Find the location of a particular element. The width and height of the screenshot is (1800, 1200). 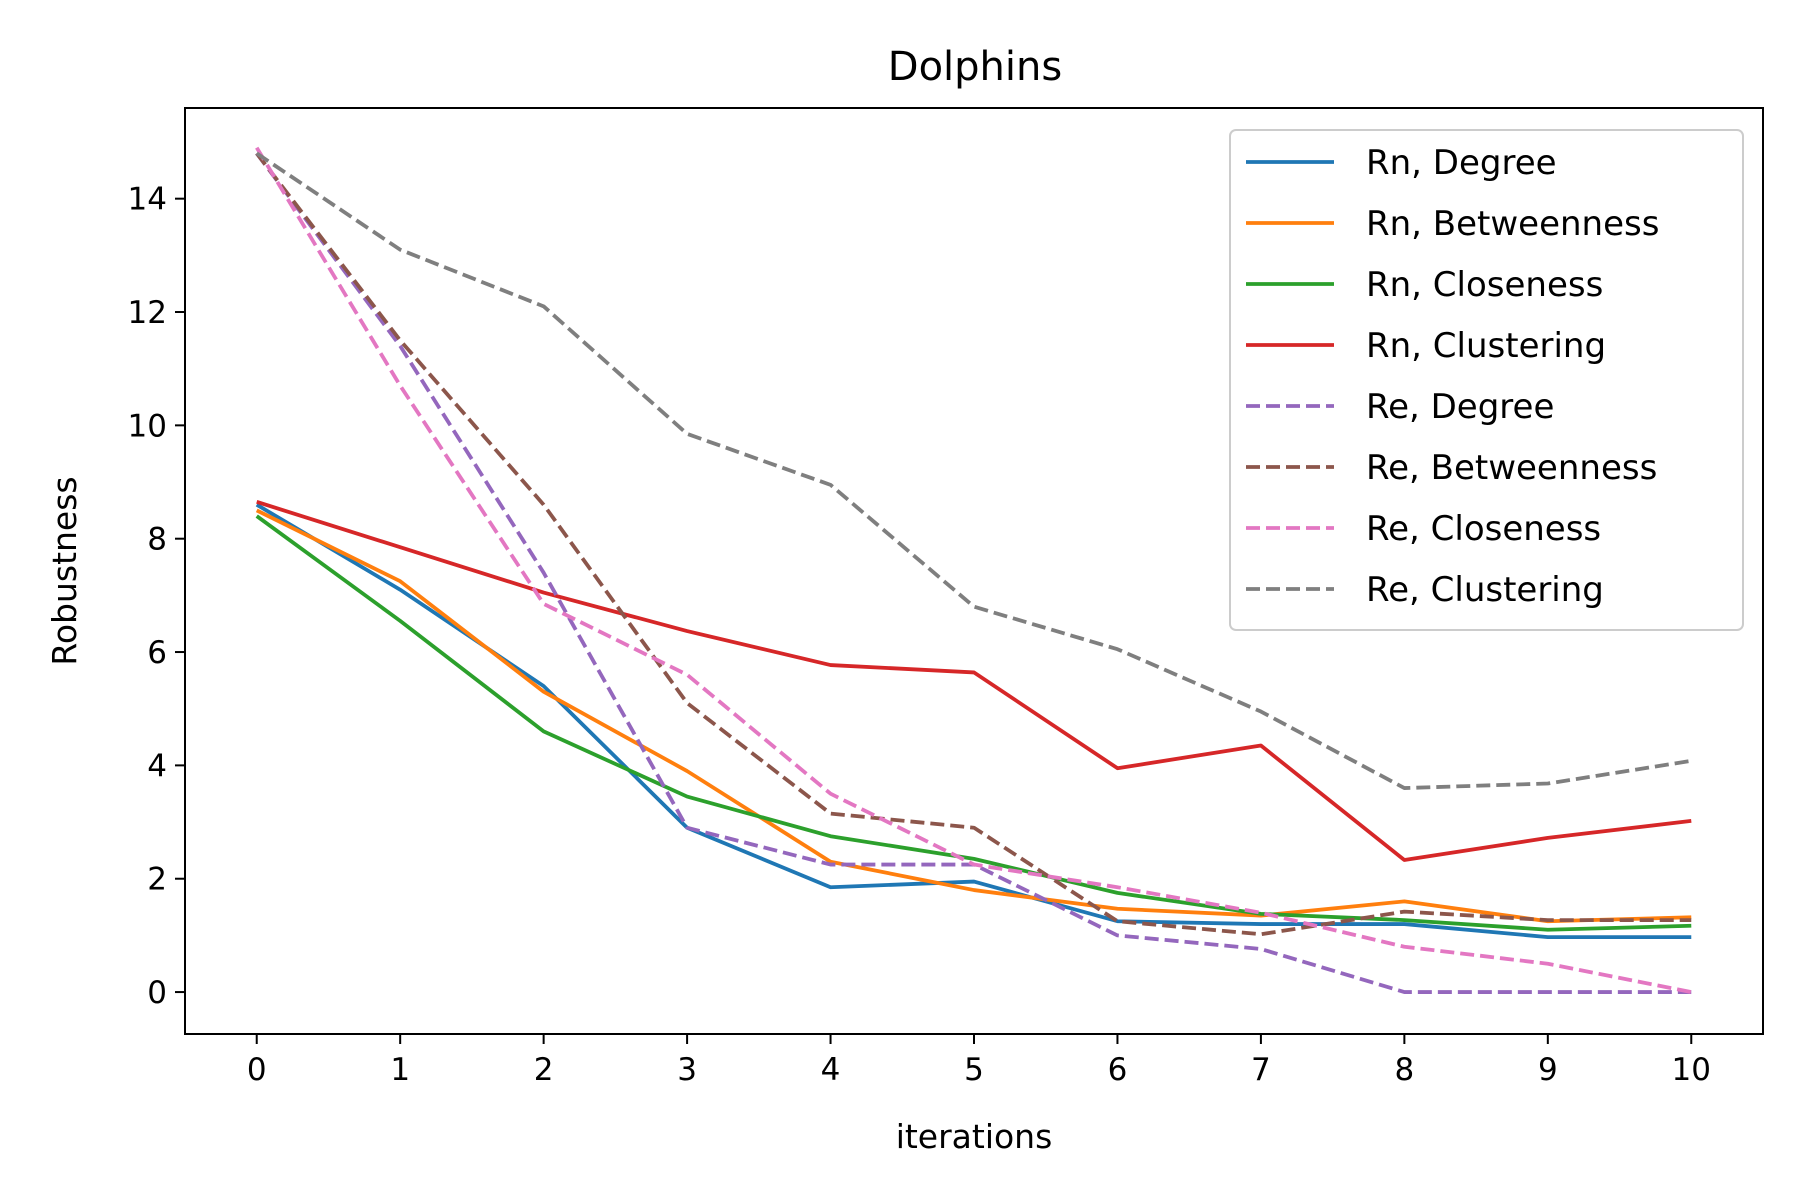

legend-label: Rn, Closeness is located at coordinates (1484, 285).